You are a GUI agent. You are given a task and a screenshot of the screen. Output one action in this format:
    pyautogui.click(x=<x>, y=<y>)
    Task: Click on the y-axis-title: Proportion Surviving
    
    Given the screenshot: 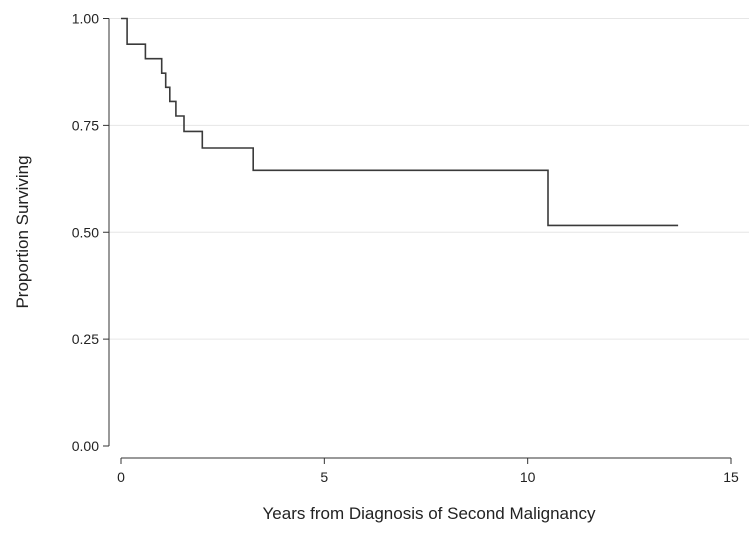 What is the action you would take?
    pyautogui.click(x=22, y=231)
    